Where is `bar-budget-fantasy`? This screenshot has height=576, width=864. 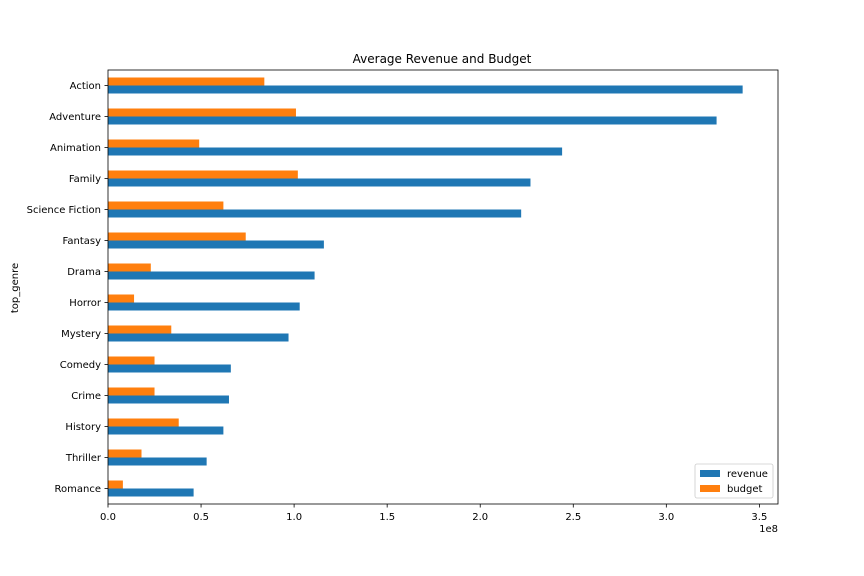
bar-budget-fantasy is located at coordinates (177, 236).